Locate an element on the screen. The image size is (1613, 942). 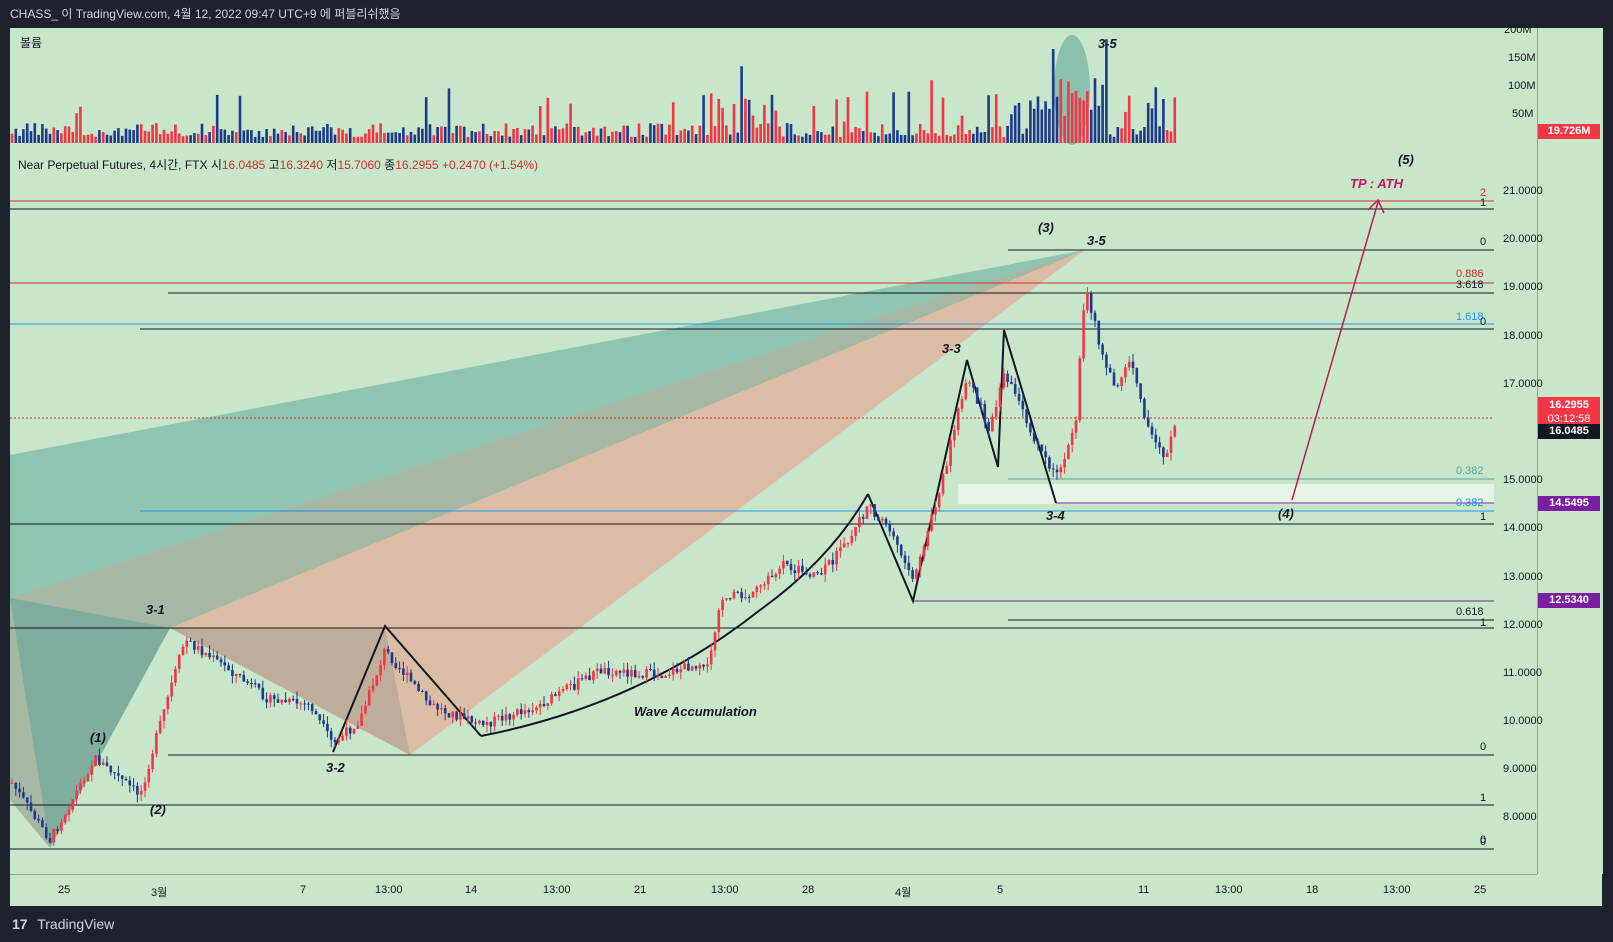
brand-name: TradingView is located at coordinates (76, 924).